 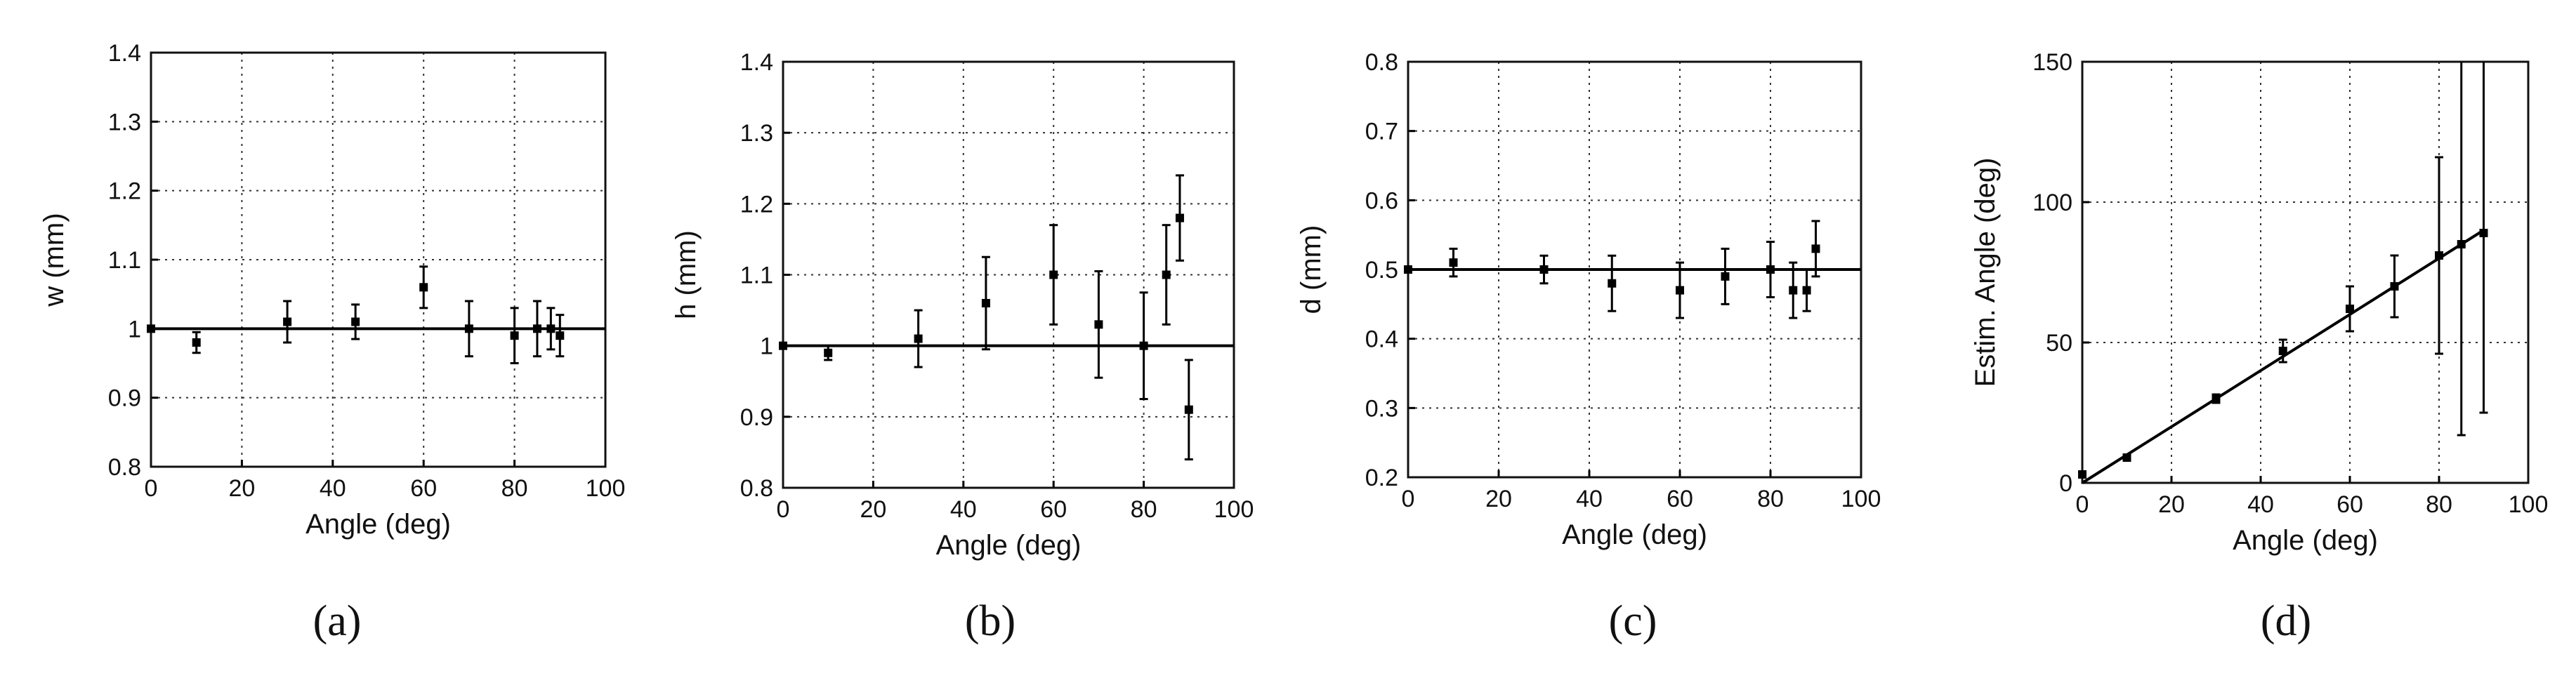 What do you see at coordinates (1985, 272) in the screenshot?
I see `y-axis-label: Estim. Angle (deg)` at bounding box center [1985, 272].